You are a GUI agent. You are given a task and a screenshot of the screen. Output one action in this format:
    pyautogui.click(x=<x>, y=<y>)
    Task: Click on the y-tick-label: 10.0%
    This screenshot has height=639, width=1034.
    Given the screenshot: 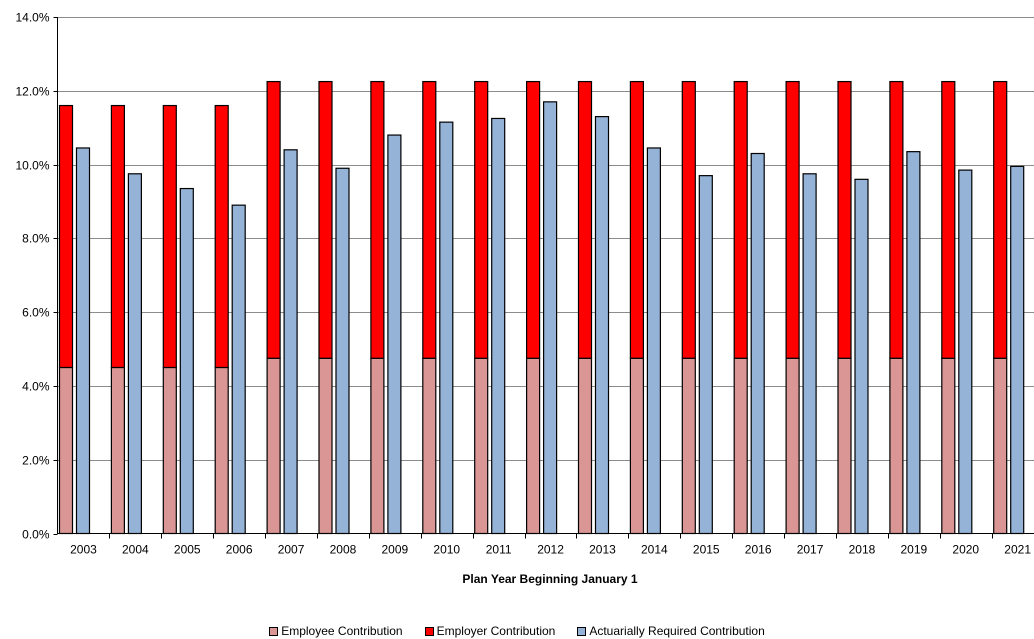 What is the action you would take?
    pyautogui.click(x=32, y=166)
    